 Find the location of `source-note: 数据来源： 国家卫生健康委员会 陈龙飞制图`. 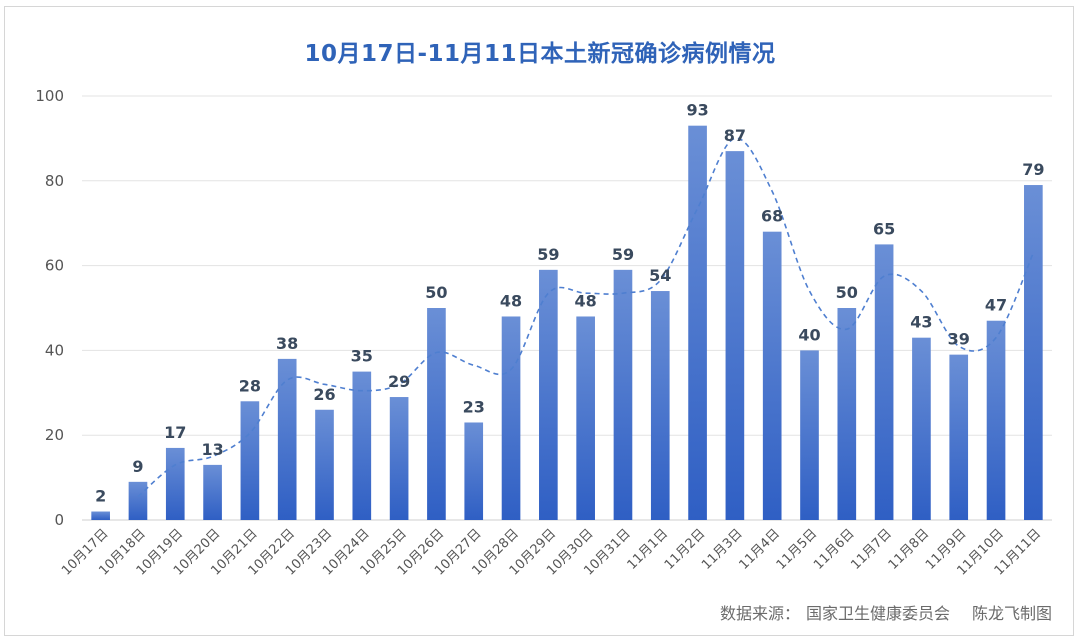

source-note: 数据来源： 国家卫生健康委员会 陈龙飞制图 is located at coordinates (883, 612).